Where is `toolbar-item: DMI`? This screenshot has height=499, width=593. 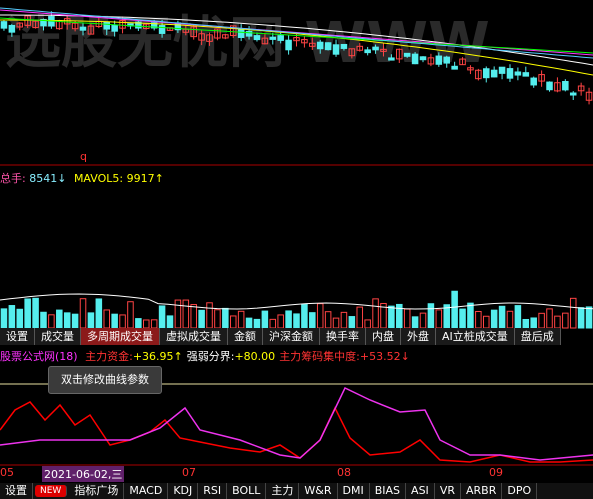
toolbar-item: DMI is located at coordinates (354, 491).